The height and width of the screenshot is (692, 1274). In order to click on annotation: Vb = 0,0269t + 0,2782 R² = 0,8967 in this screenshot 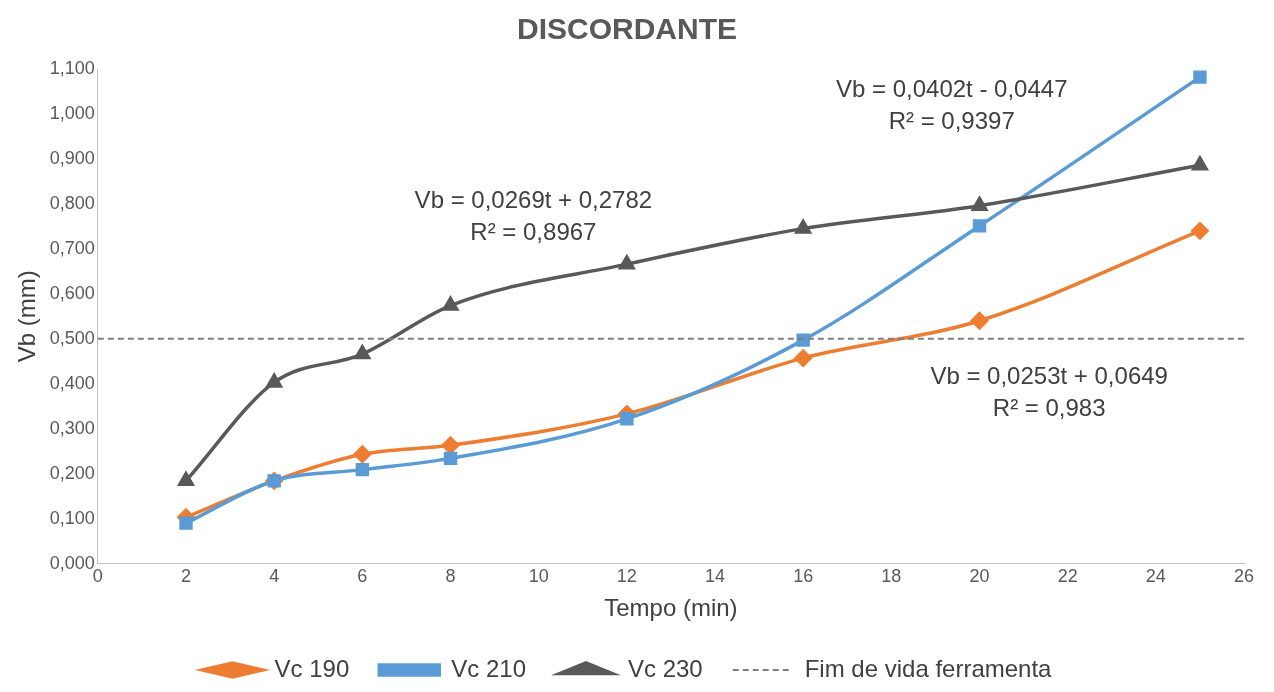, I will do `click(533, 216)`.